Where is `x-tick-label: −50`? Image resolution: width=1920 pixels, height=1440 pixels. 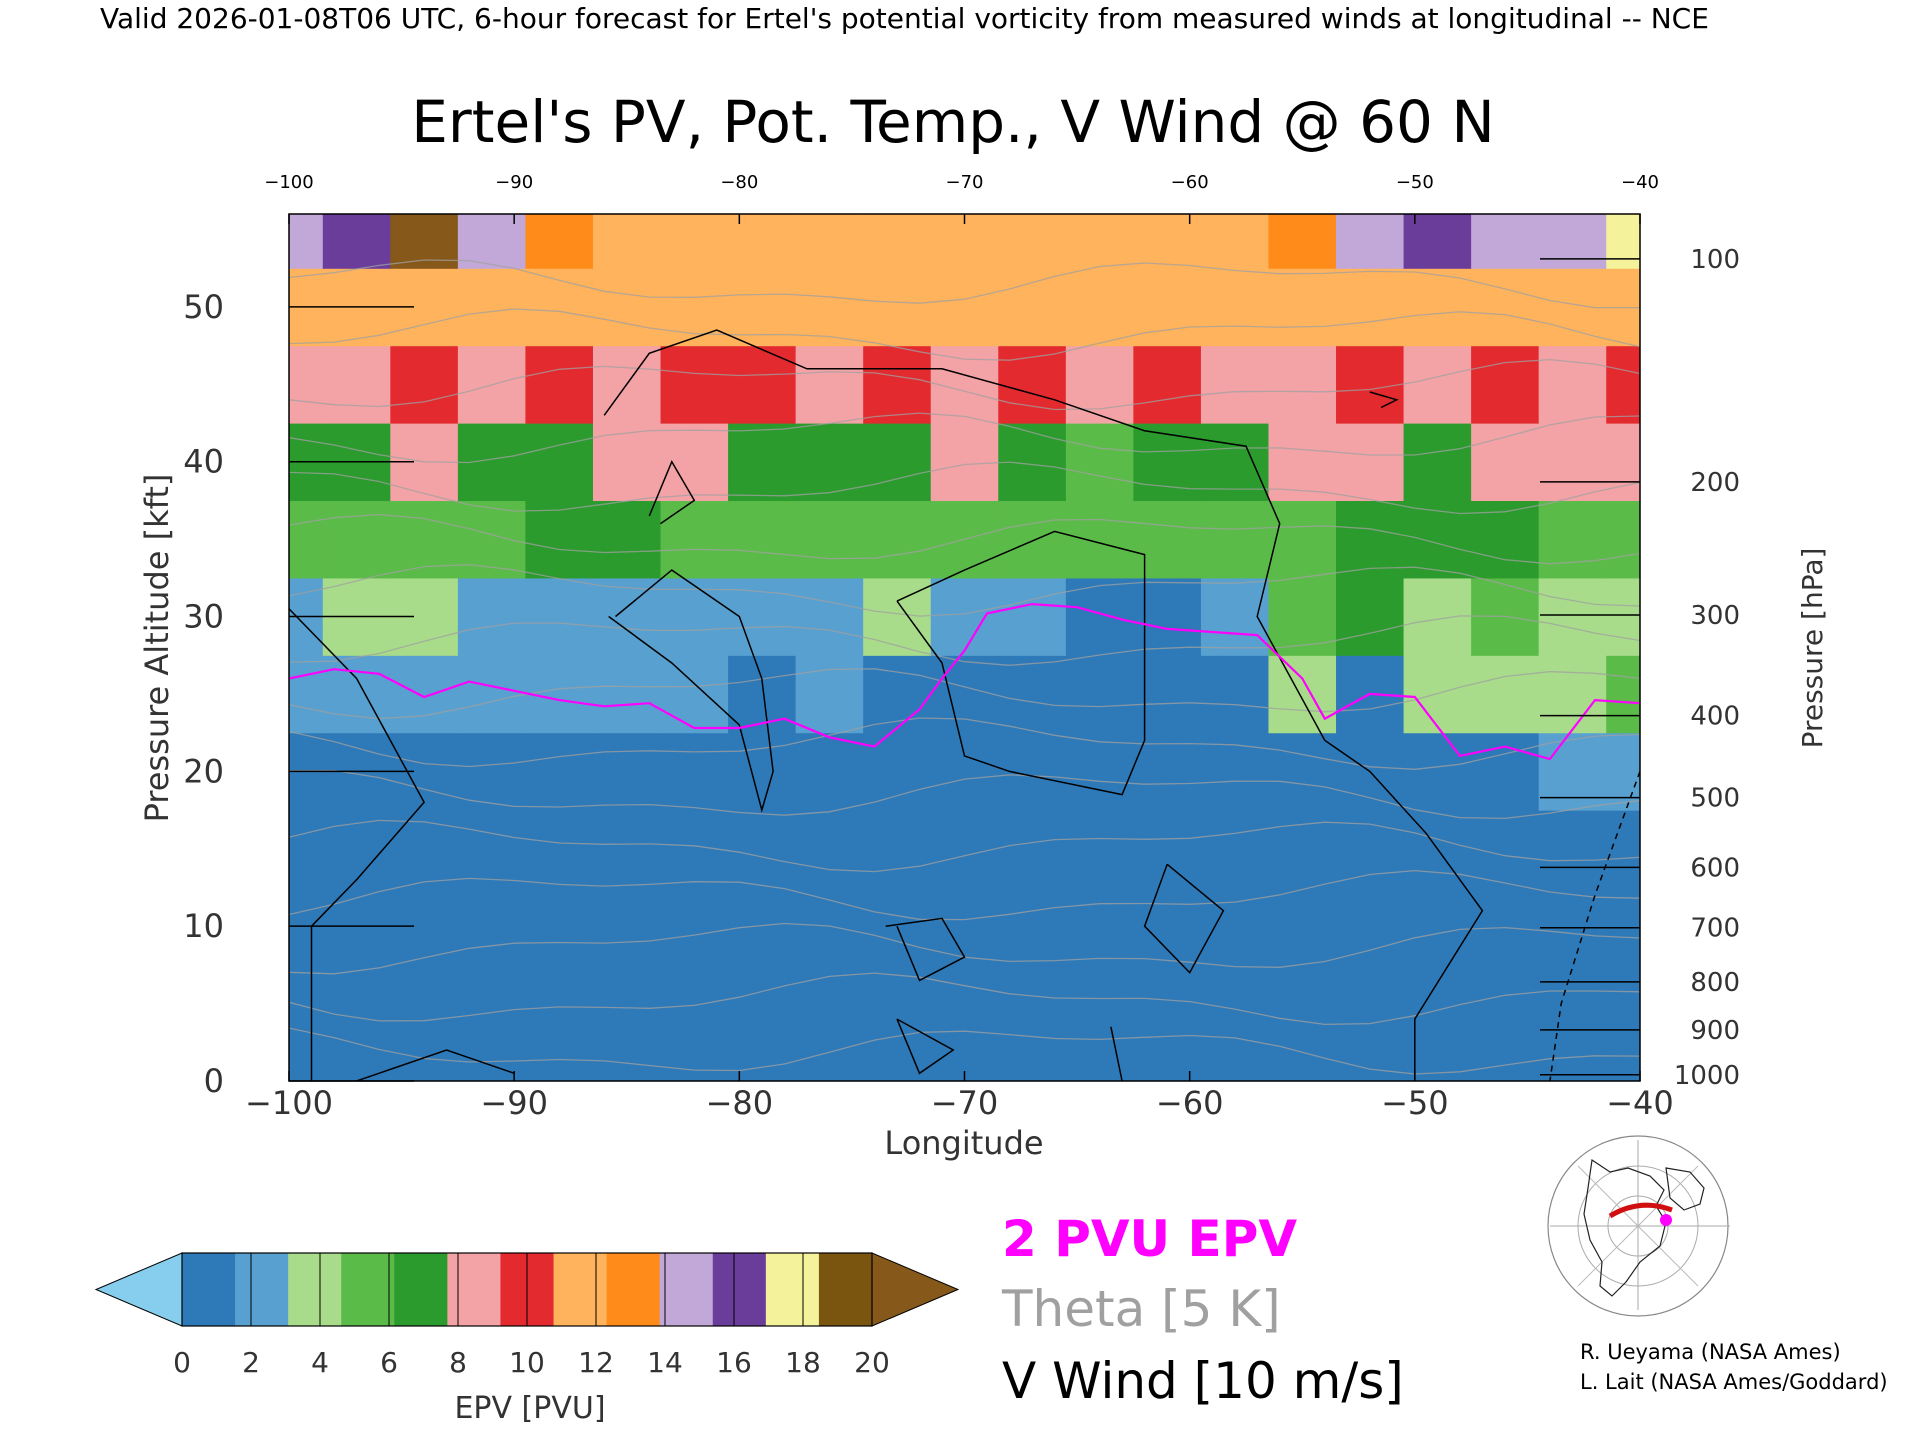 x-tick-label: −50 is located at coordinates (1415, 1103).